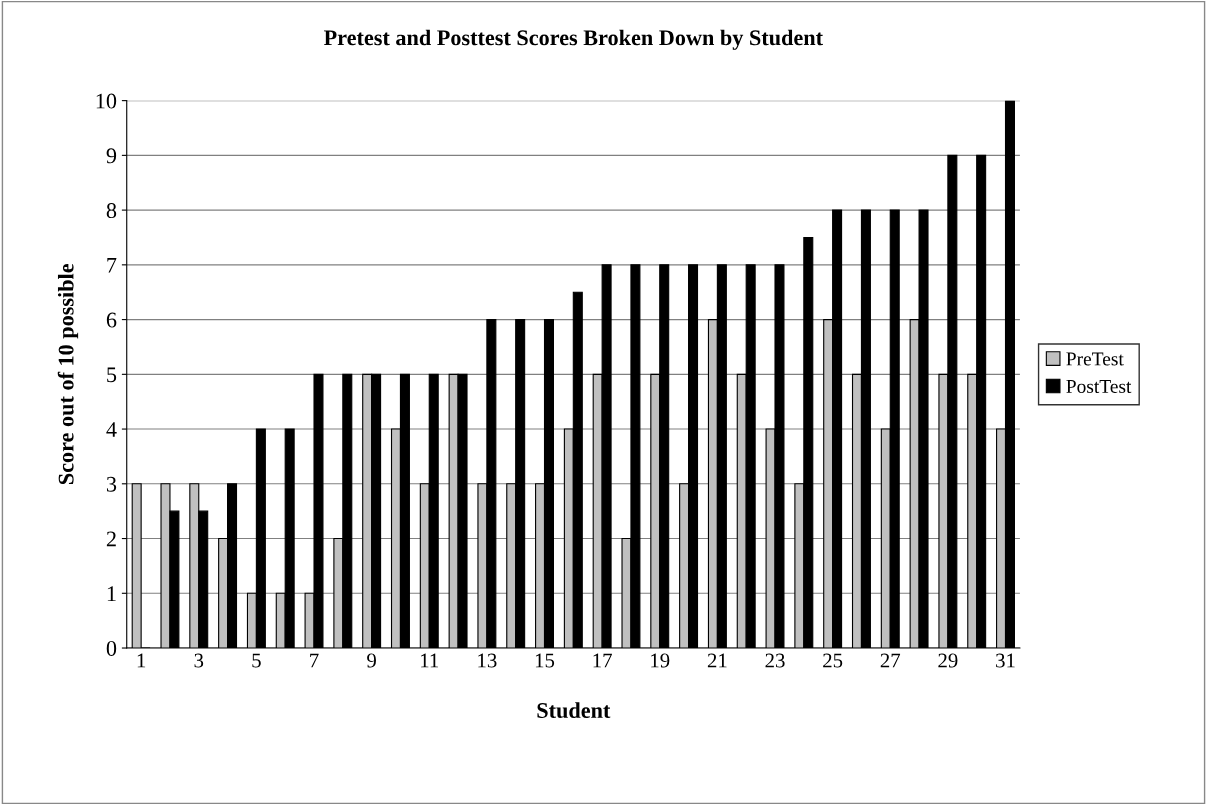 This screenshot has width=1207, height=805. What do you see at coordinates (660, 660) in the screenshot?
I see `x-tick-label: 19` at bounding box center [660, 660].